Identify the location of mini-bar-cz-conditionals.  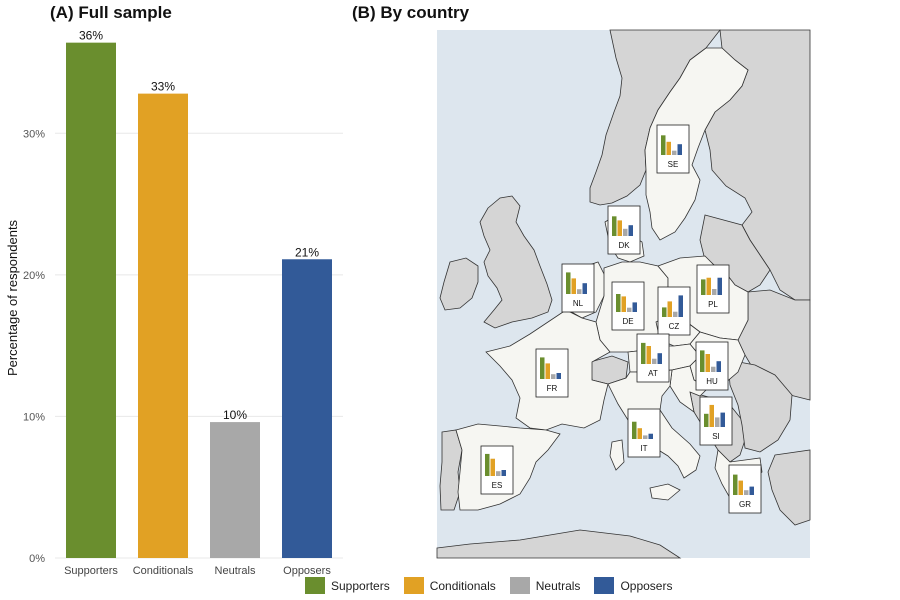
(669, 309).